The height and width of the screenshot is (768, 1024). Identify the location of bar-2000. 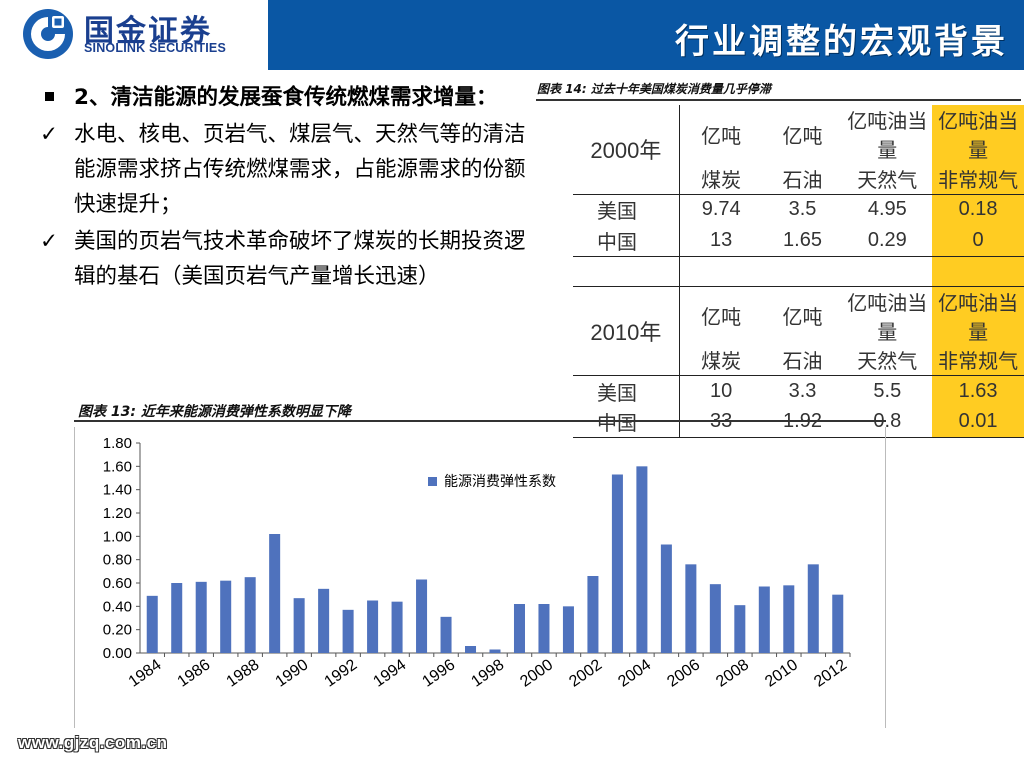
(544, 628).